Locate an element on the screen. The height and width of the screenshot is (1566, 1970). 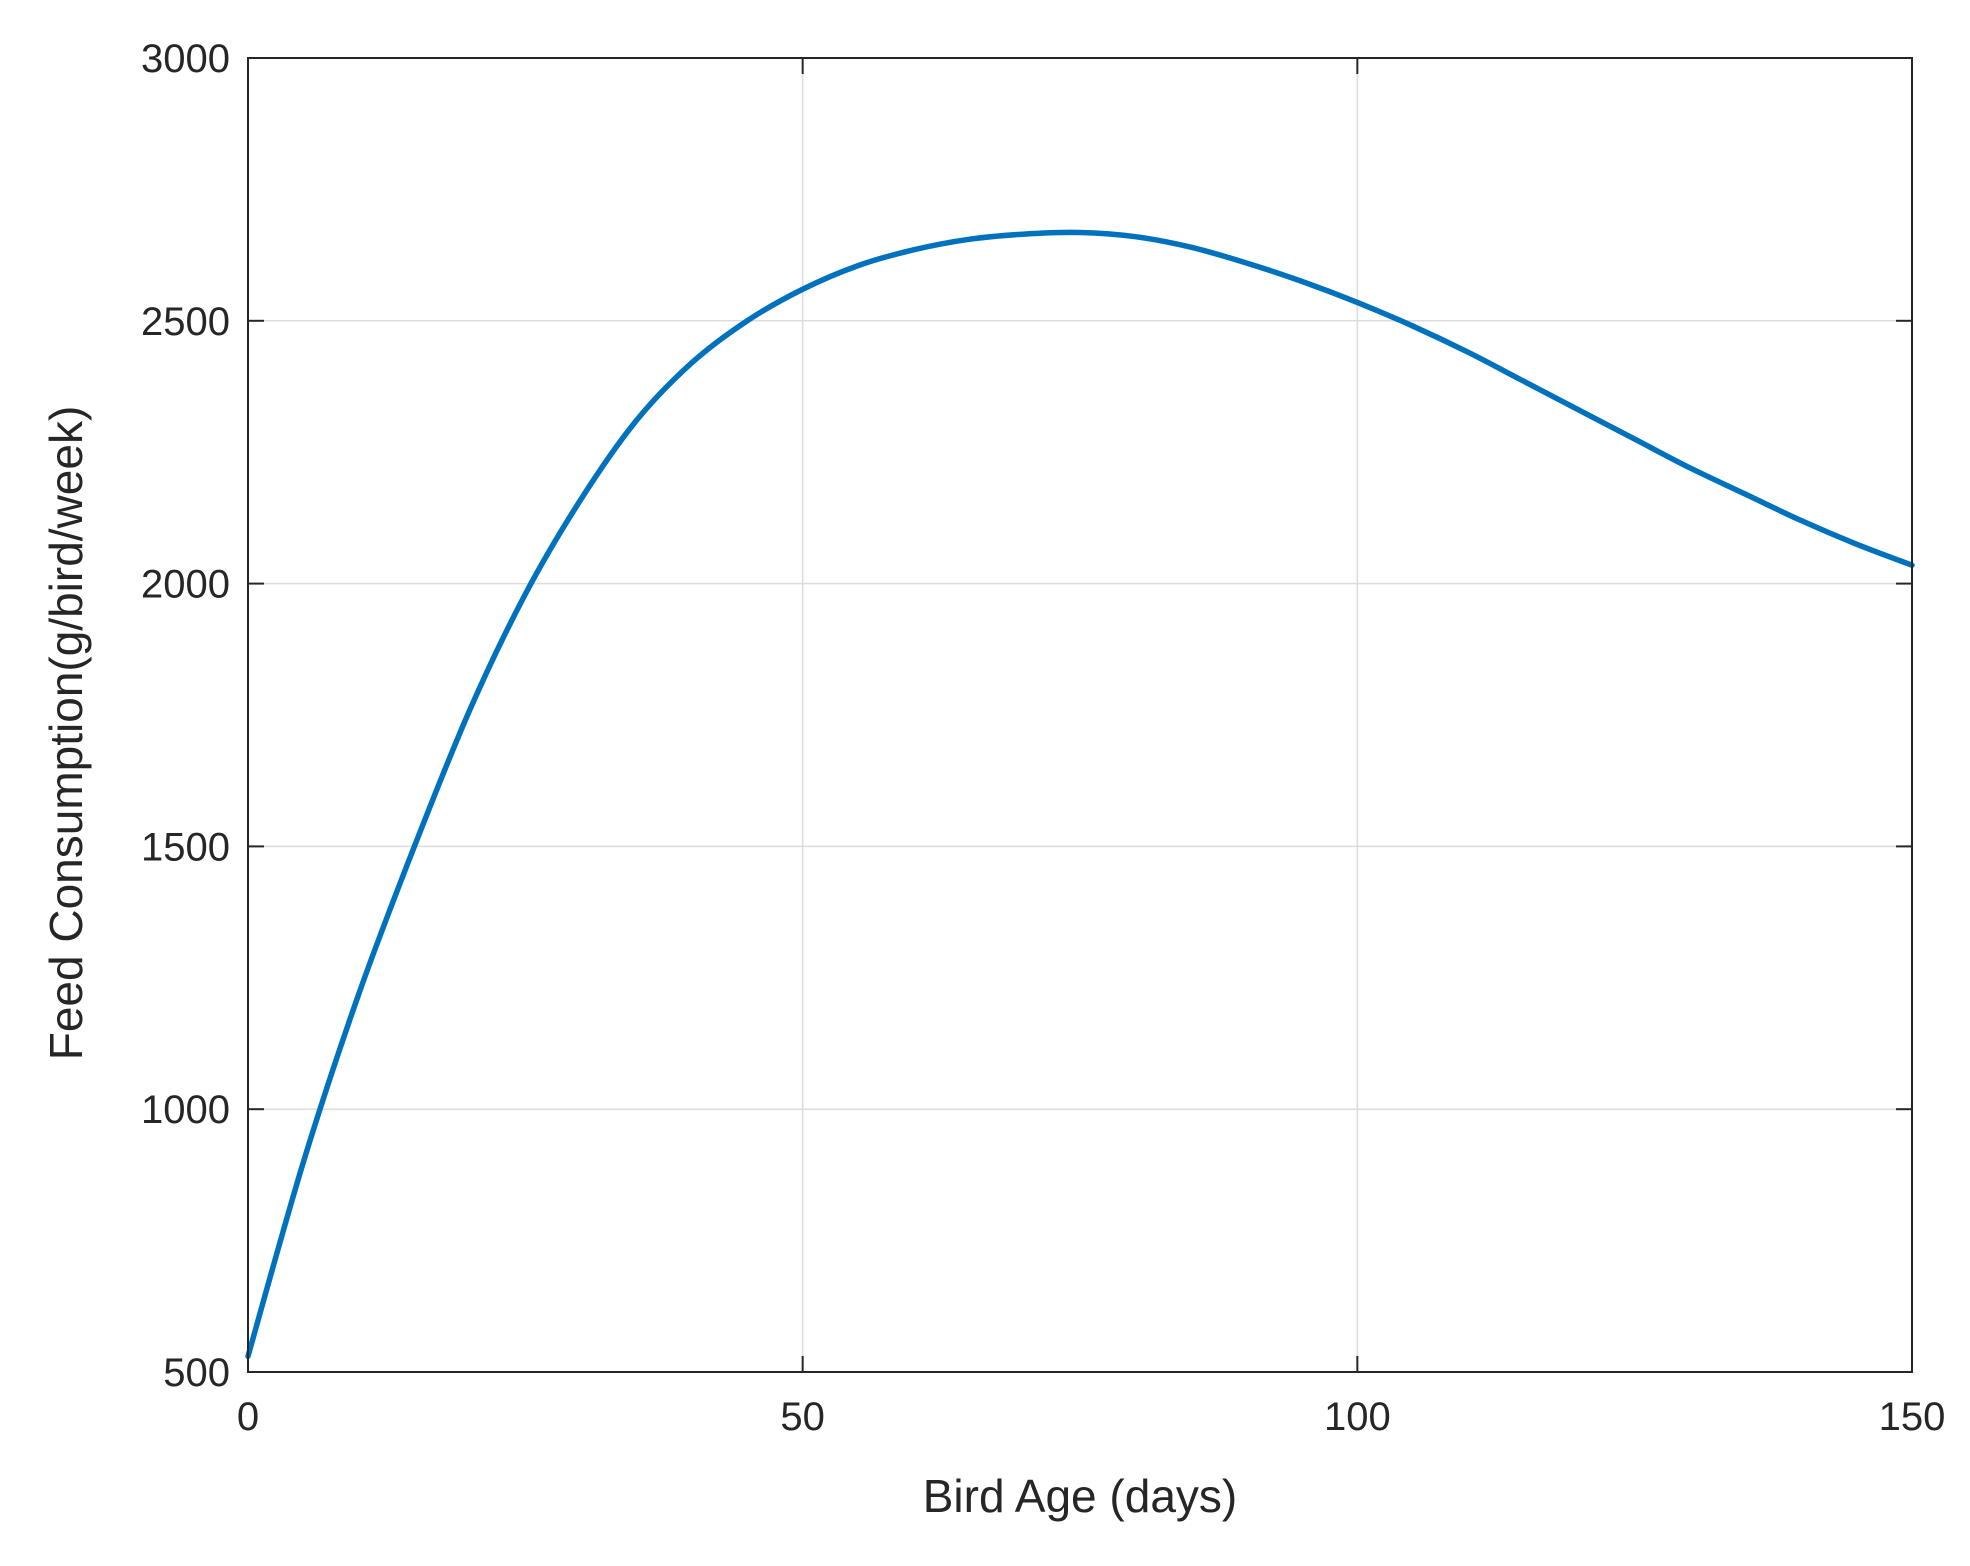
x-tick-label: 0 is located at coordinates (248, 1417).